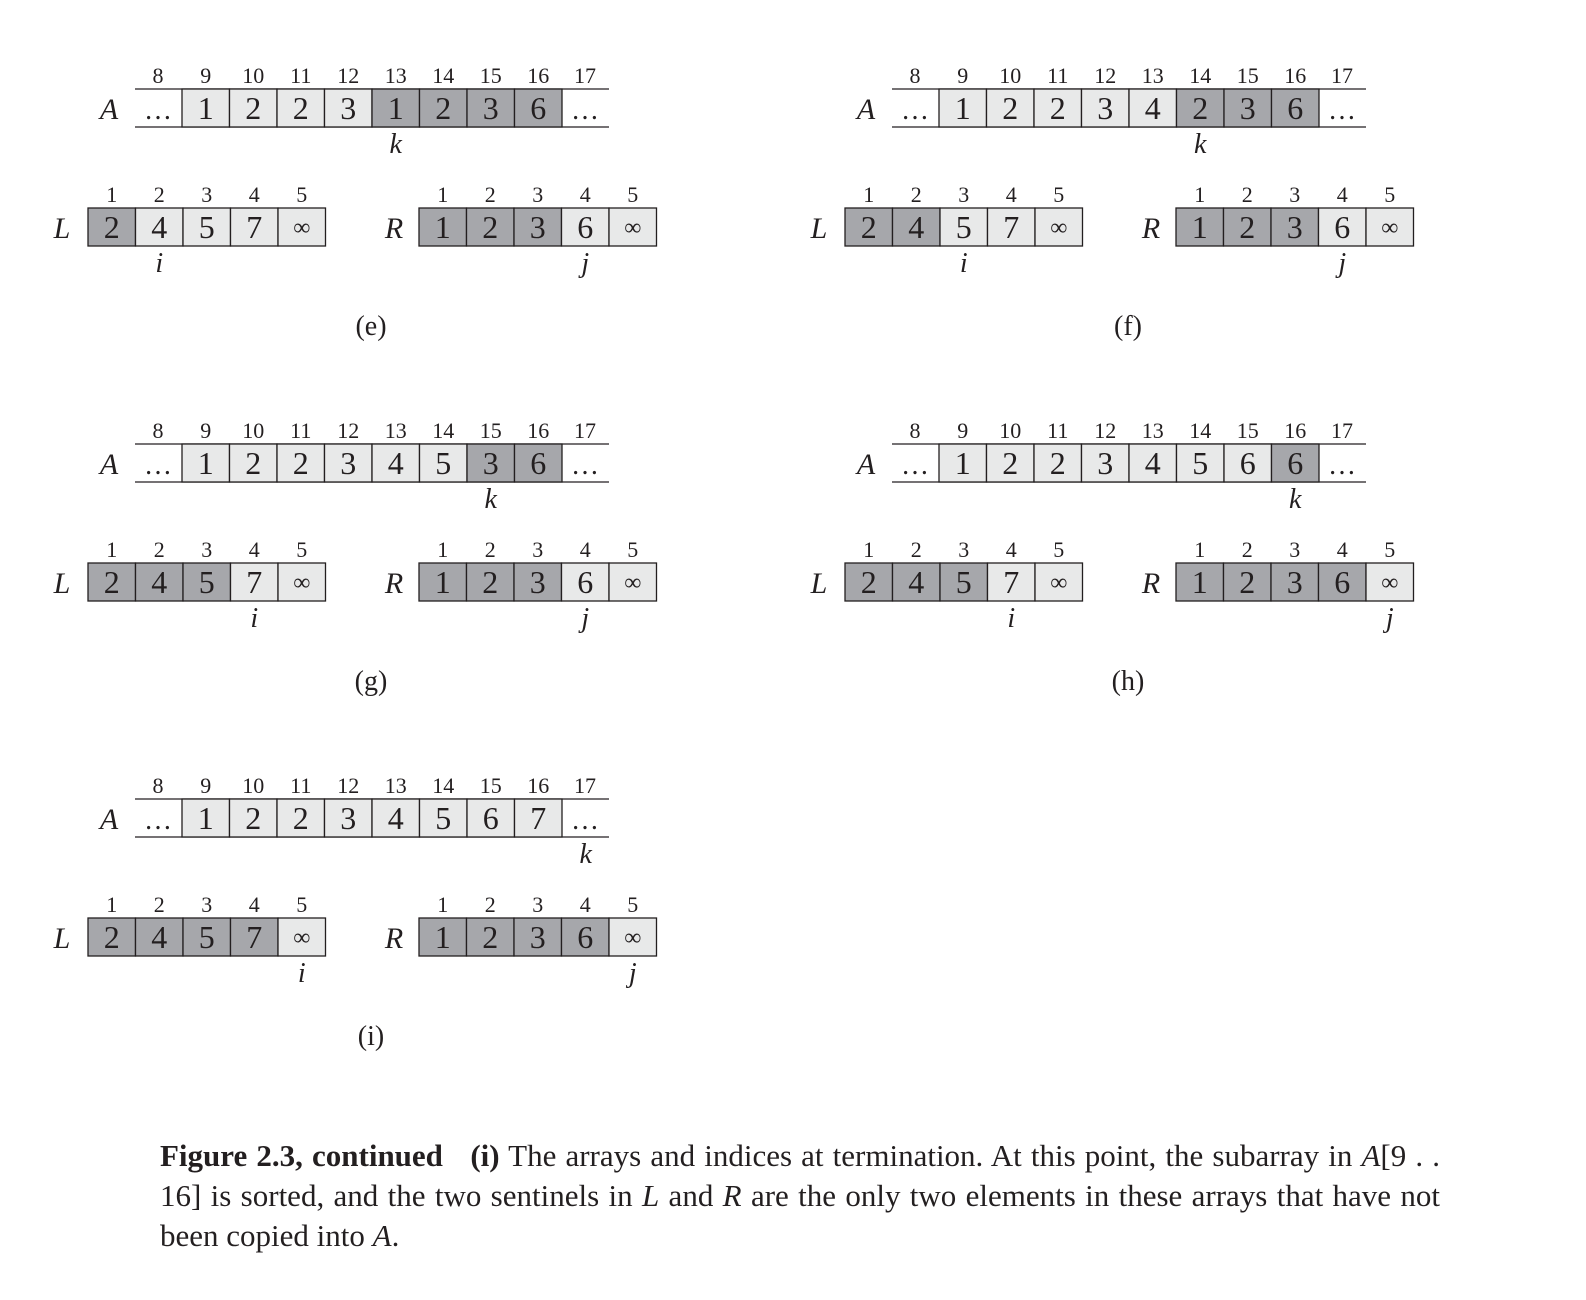  What do you see at coordinates (158, 430) in the screenshot?
I see `array-a-index-8: 8` at bounding box center [158, 430].